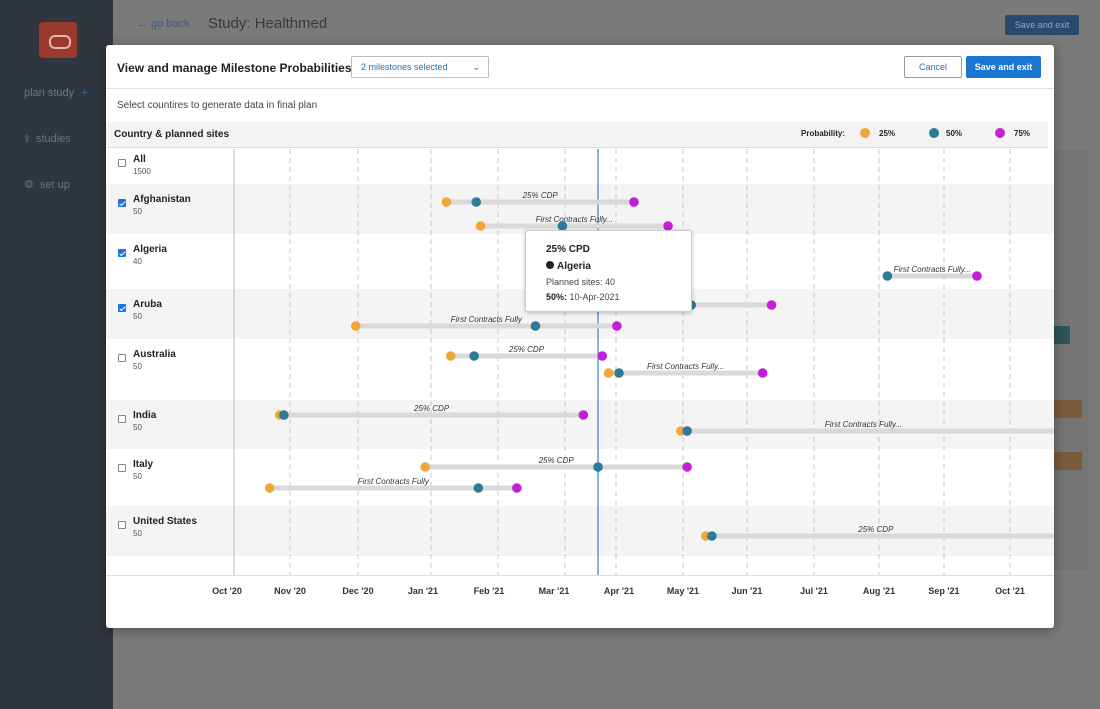 The image size is (1100, 709). Describe the element at coordinates (290, 591) in the screenshot. I see `x-tick-label: Nov '20` at that location.